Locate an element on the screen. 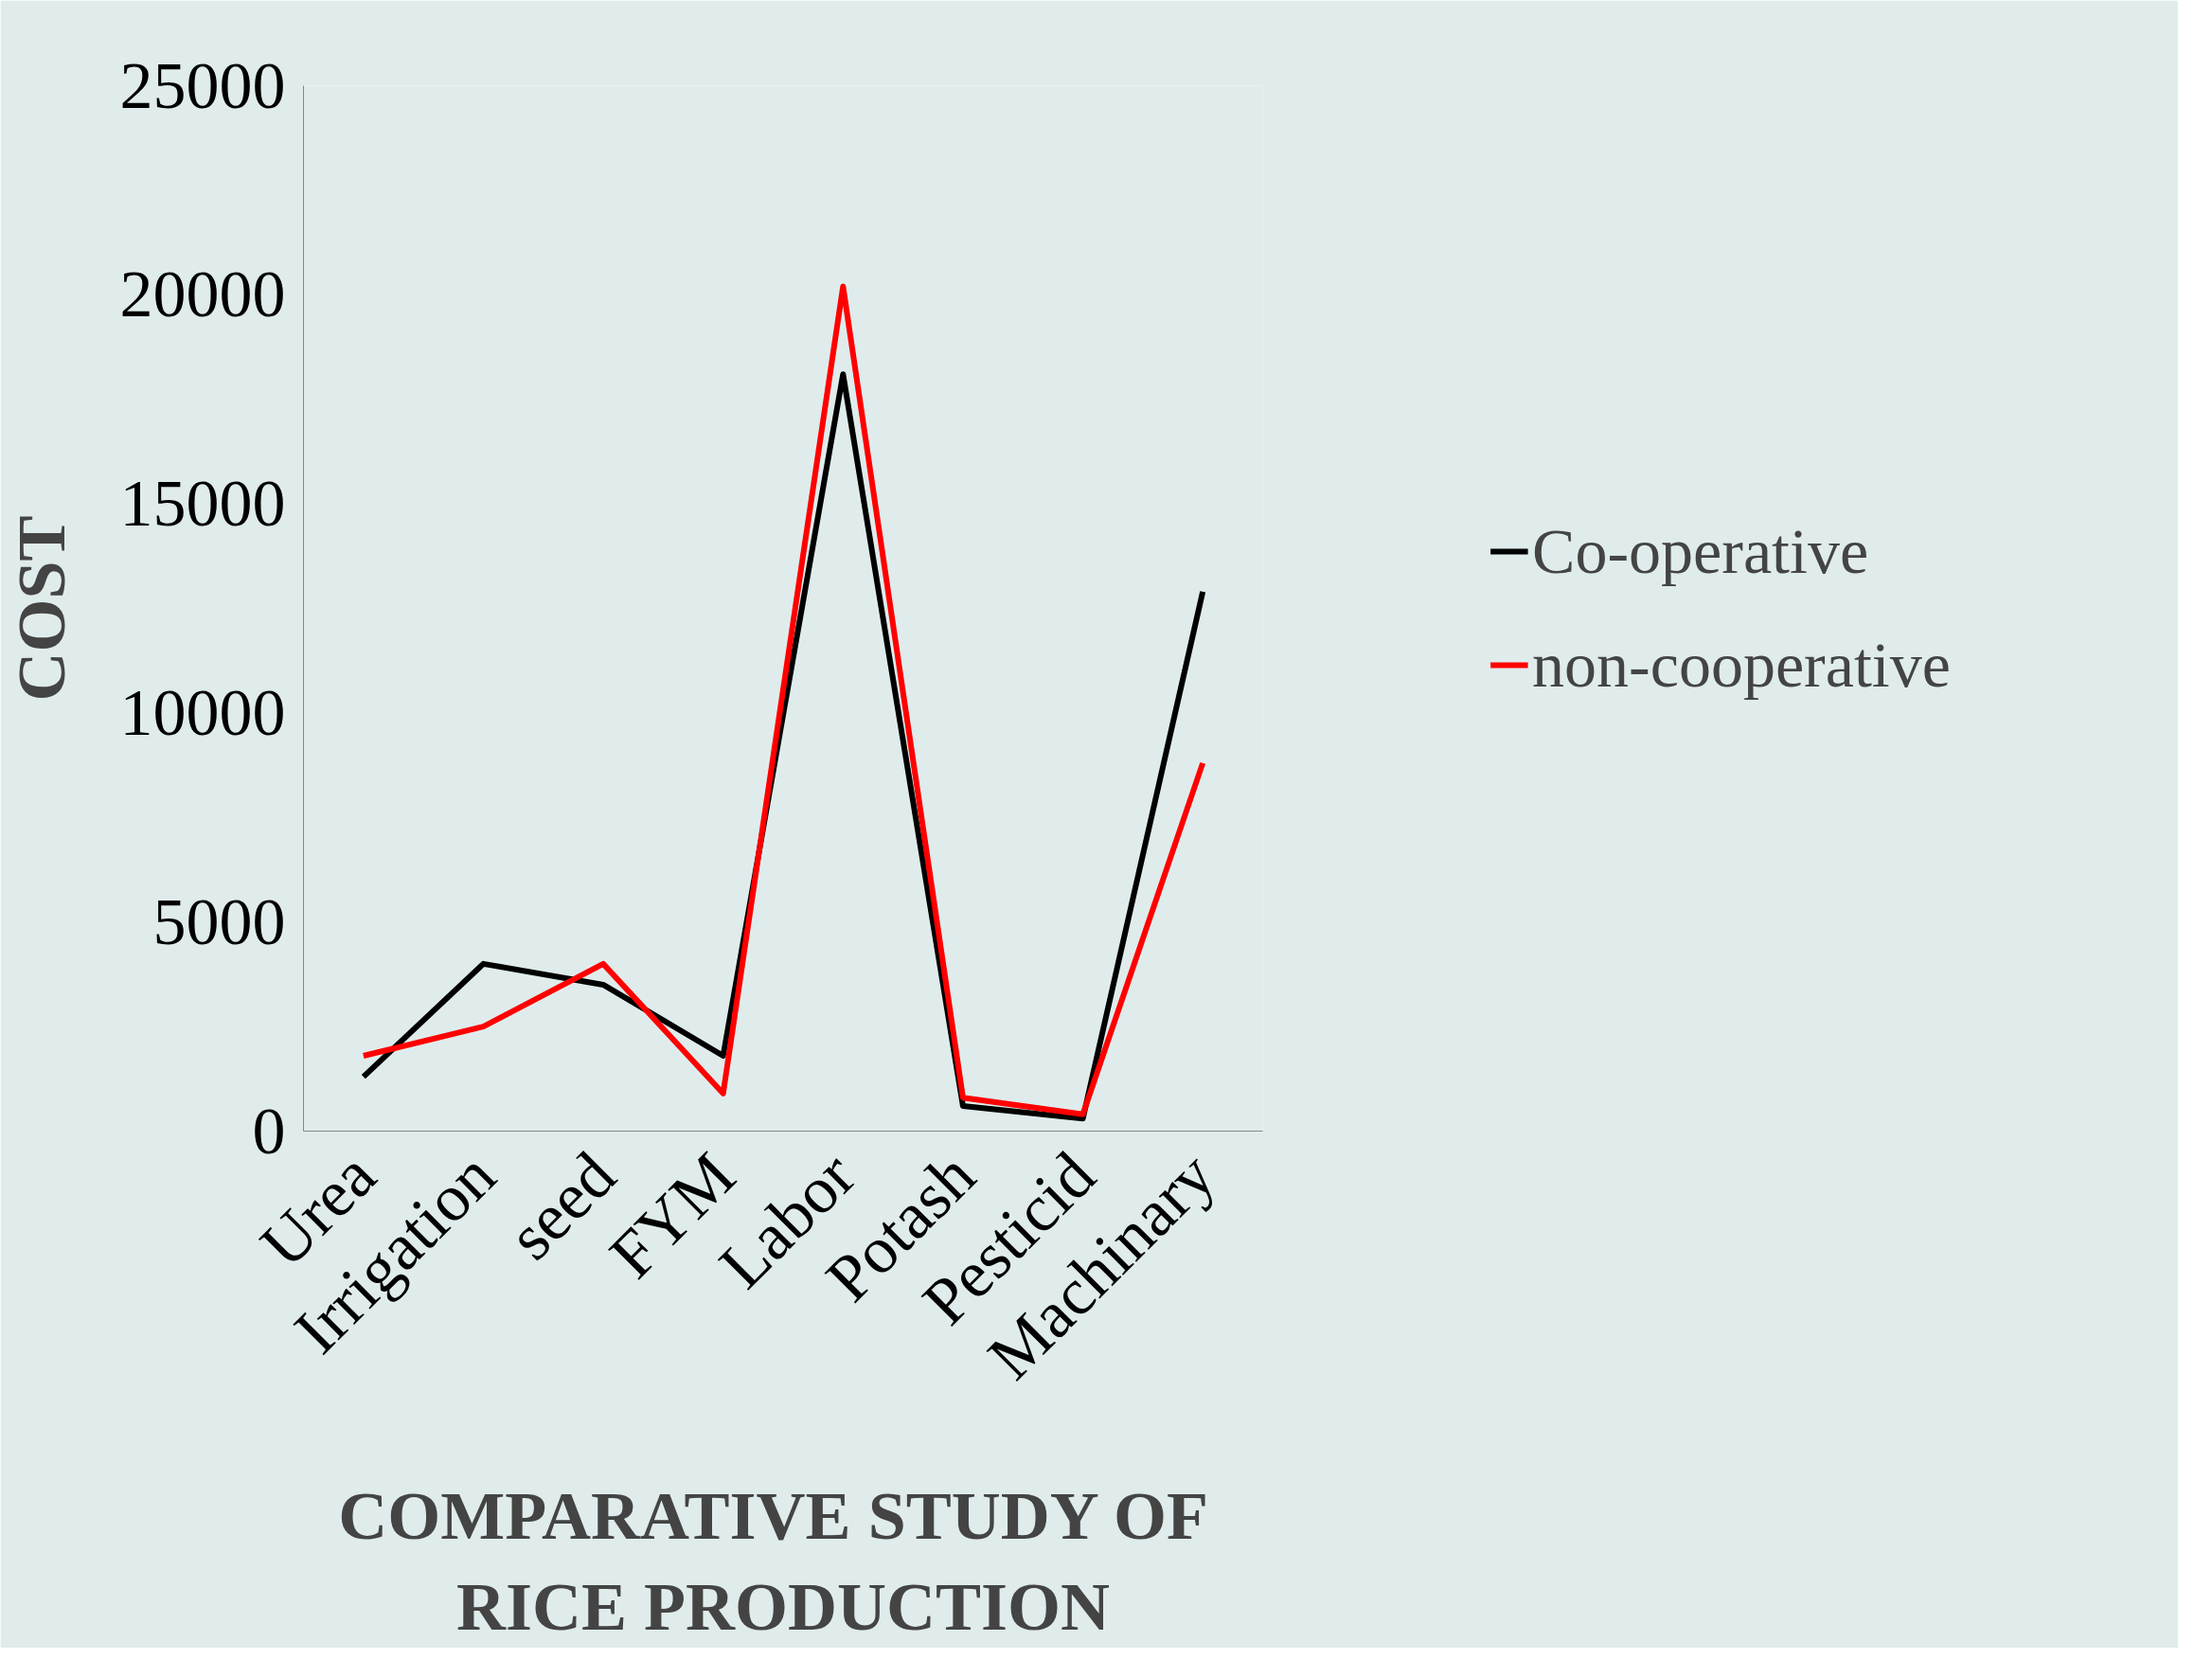  y-tick-label: 20000 is located at coordinates (202, 294).